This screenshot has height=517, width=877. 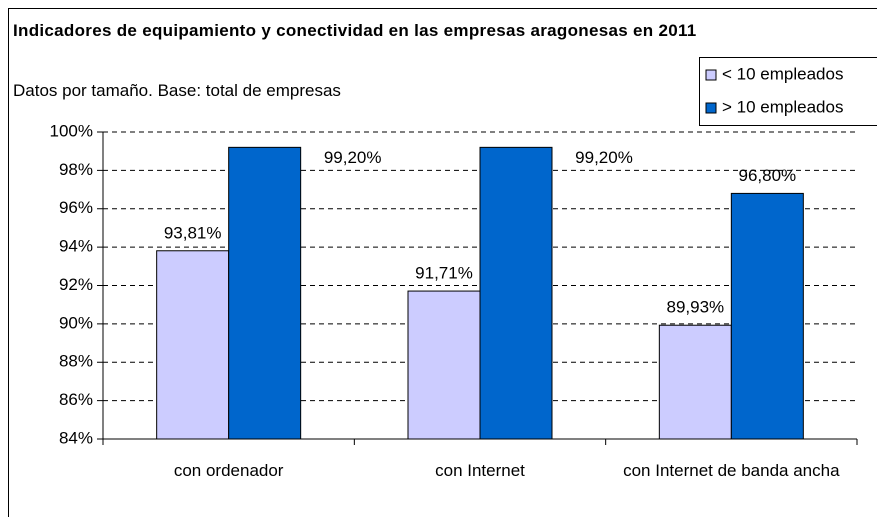 What do you see at coordinates (76, 169) in the screenshot?
I see `y-tick-label: 98%` at bounding box center [76, 169].